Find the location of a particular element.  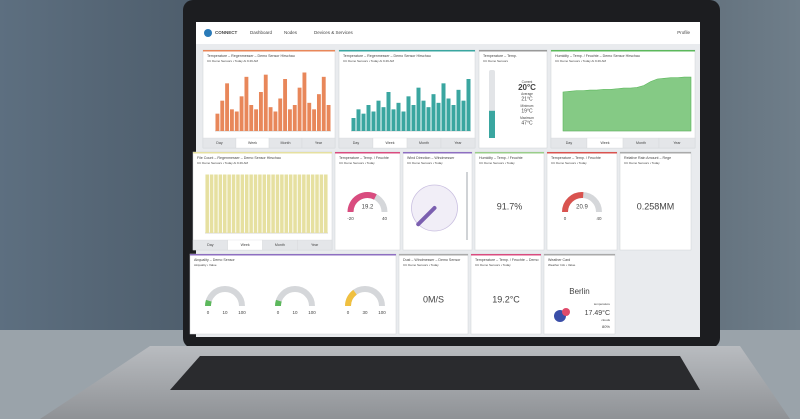

gauge-max: 40 is located at coordinates (385, 218).